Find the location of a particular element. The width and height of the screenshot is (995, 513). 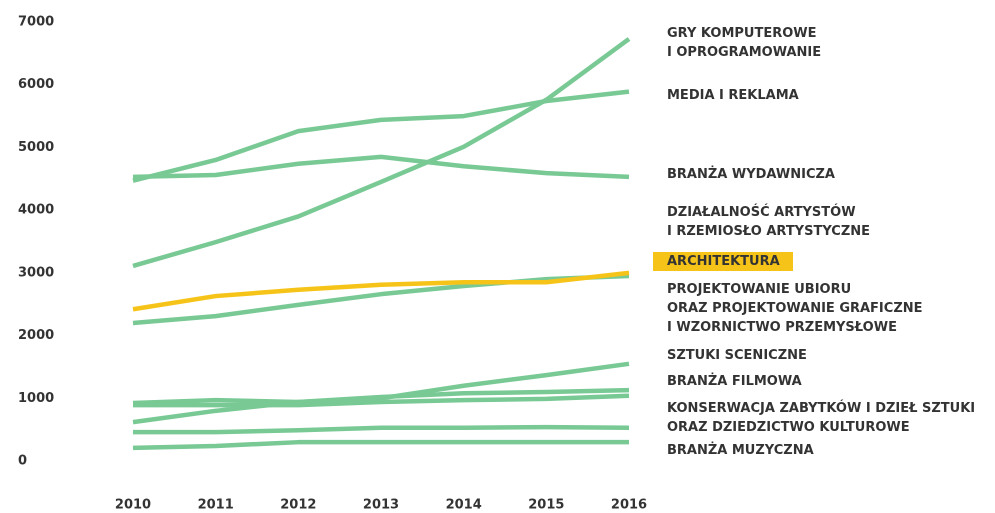

legend-label: GRY KOMPUTEROWE I OPROGRAMOWANIE is located at coordinates (744, 43).